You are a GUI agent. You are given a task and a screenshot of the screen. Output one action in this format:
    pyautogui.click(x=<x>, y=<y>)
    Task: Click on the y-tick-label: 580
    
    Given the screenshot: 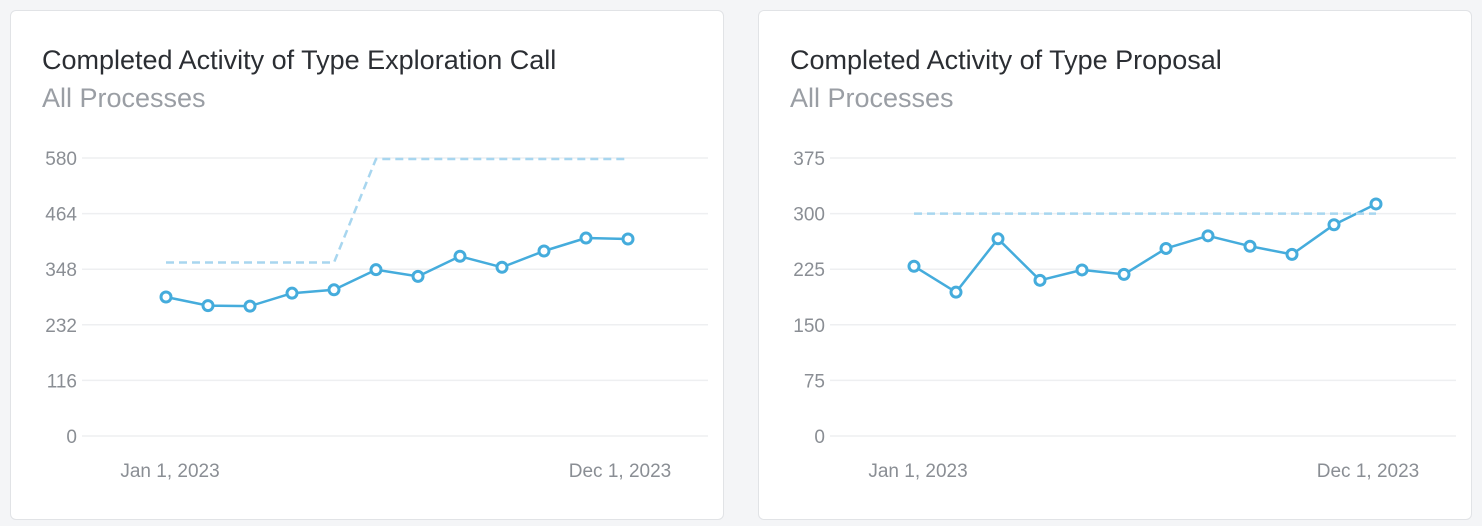 What is the action you would take?
    pyautogui.click(x=61, y=159)
    